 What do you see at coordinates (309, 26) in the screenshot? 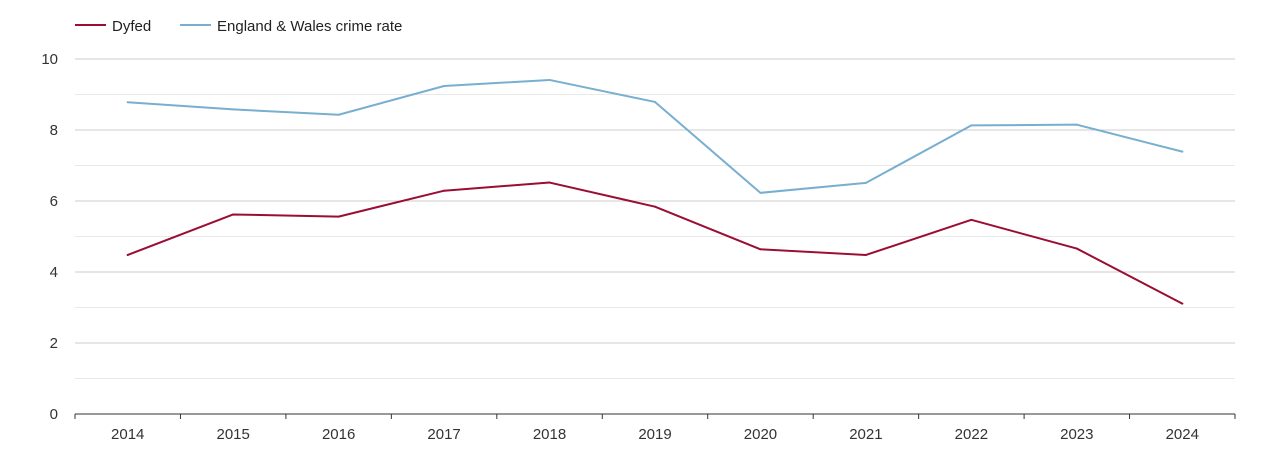
I see `legend-label-1: England & Wales crime rate` at bounding box center [309, 26].